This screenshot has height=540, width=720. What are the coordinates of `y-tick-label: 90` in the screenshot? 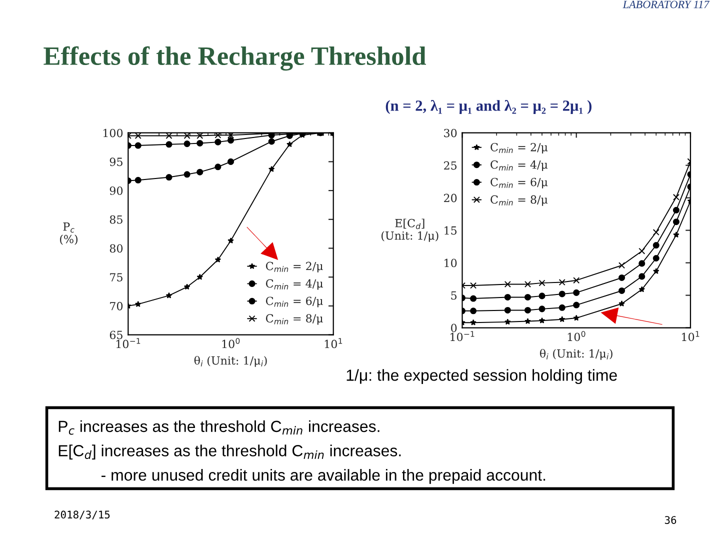 It's located at (116, 190).